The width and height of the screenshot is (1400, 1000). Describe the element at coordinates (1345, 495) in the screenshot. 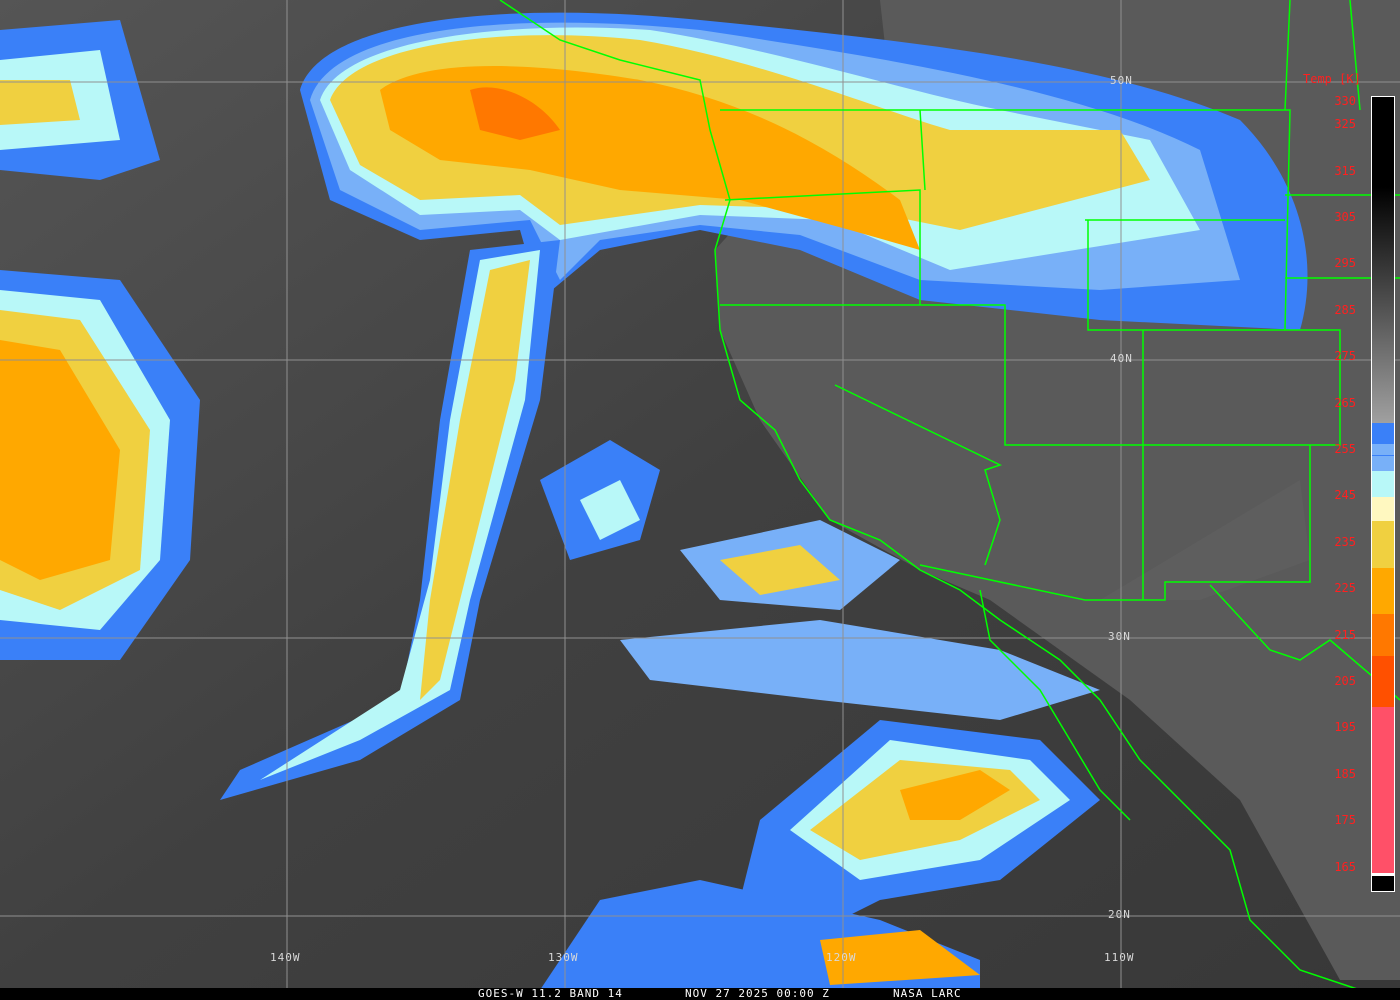

I see `colorbar-tick-label: 245` at that location.